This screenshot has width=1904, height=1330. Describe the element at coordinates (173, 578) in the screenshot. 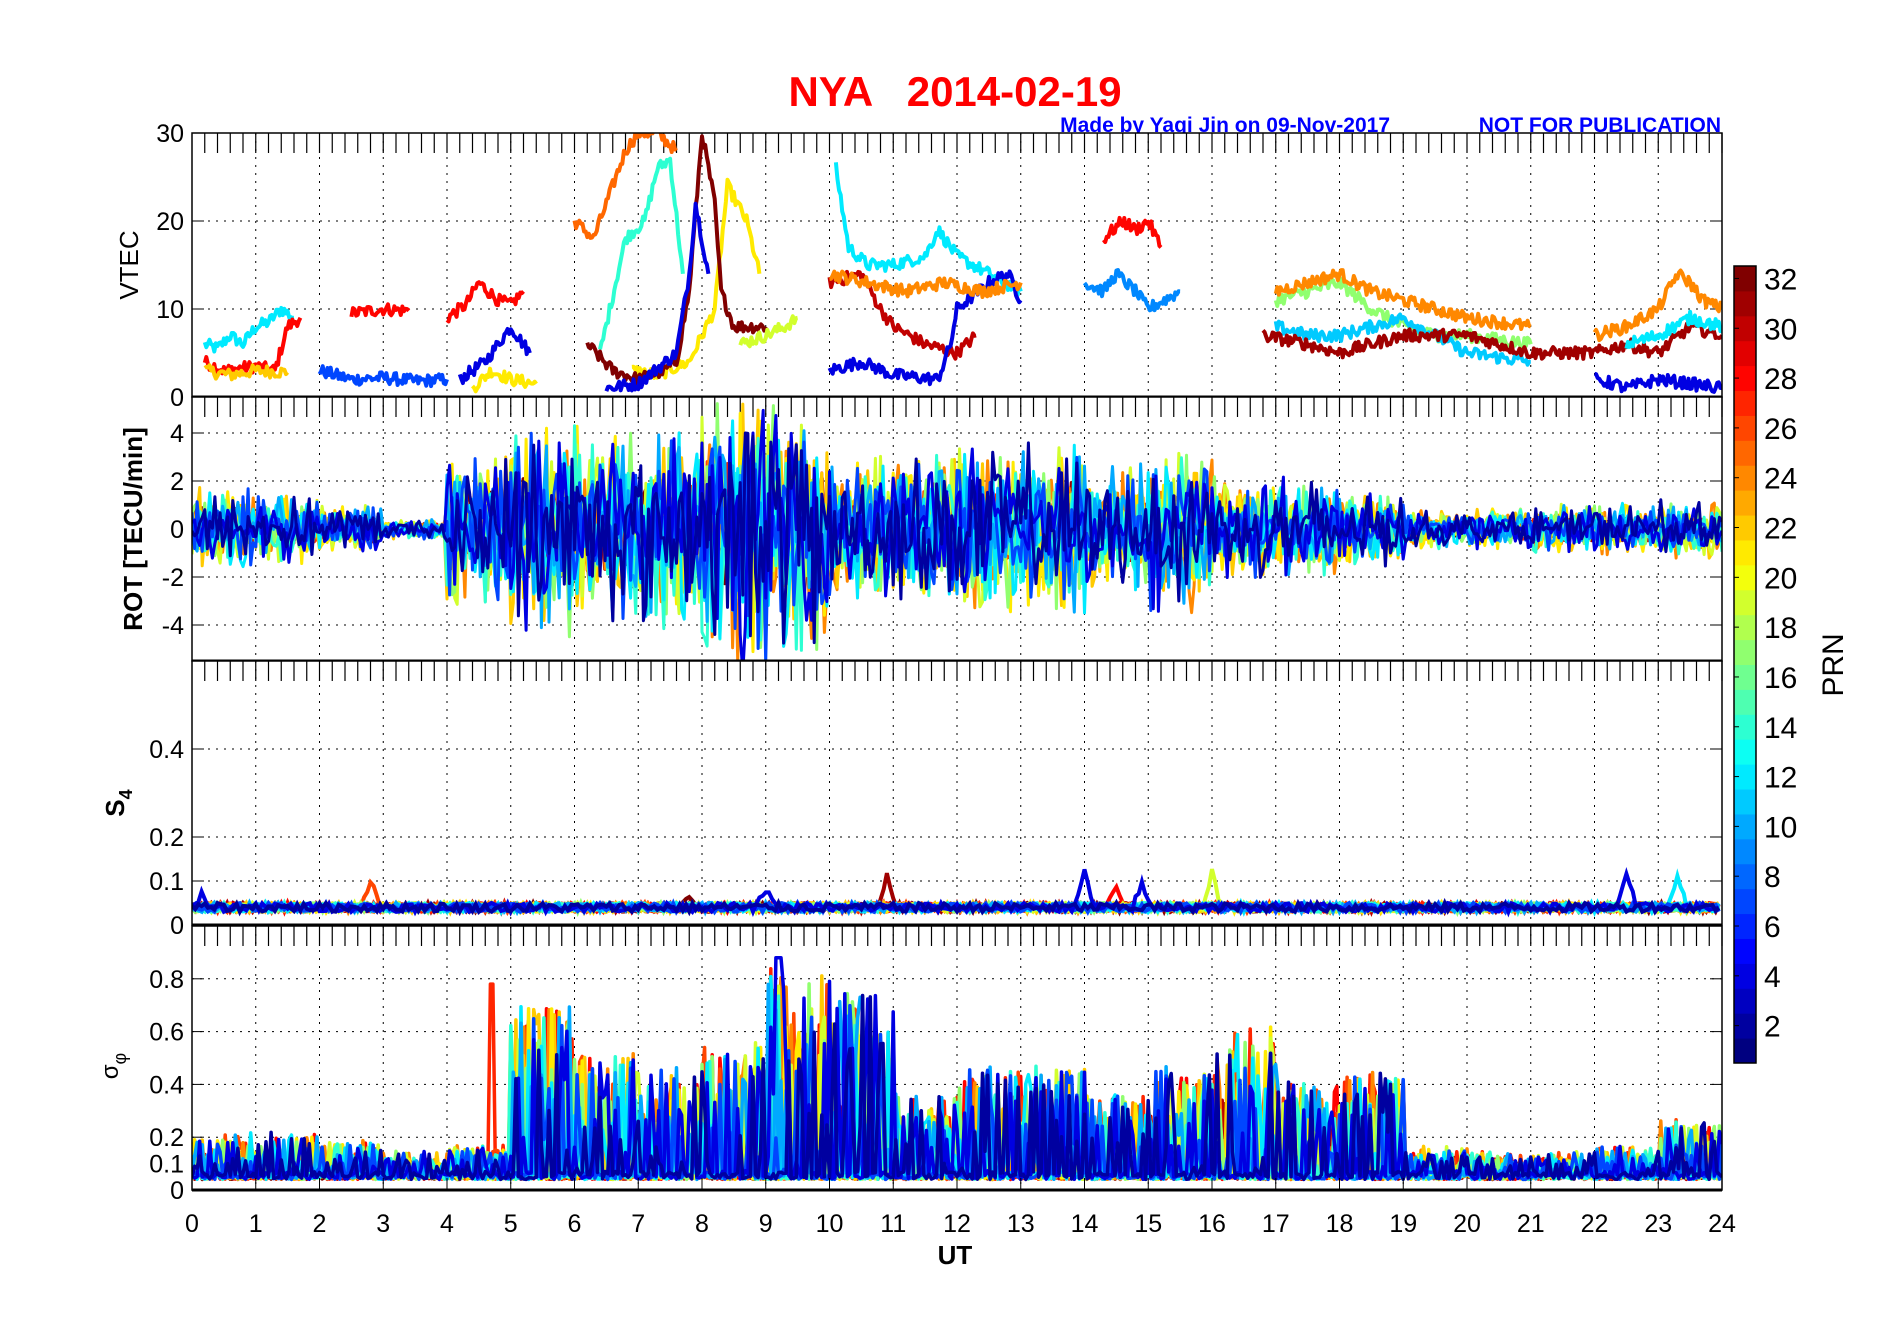

I see `y-tick-label: -2` at that location.